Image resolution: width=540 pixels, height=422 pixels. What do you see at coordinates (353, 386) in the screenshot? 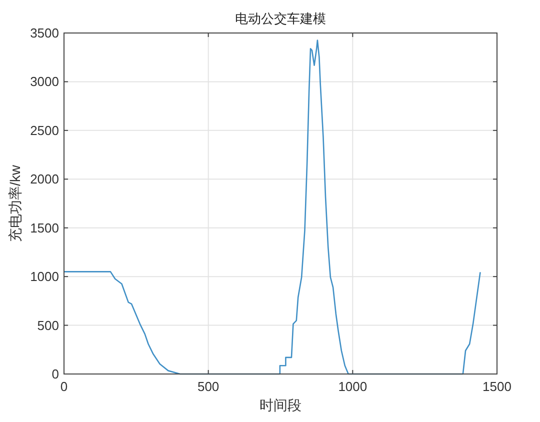
I see `x-tick-label: 1000` at bounding box center [353, 386].